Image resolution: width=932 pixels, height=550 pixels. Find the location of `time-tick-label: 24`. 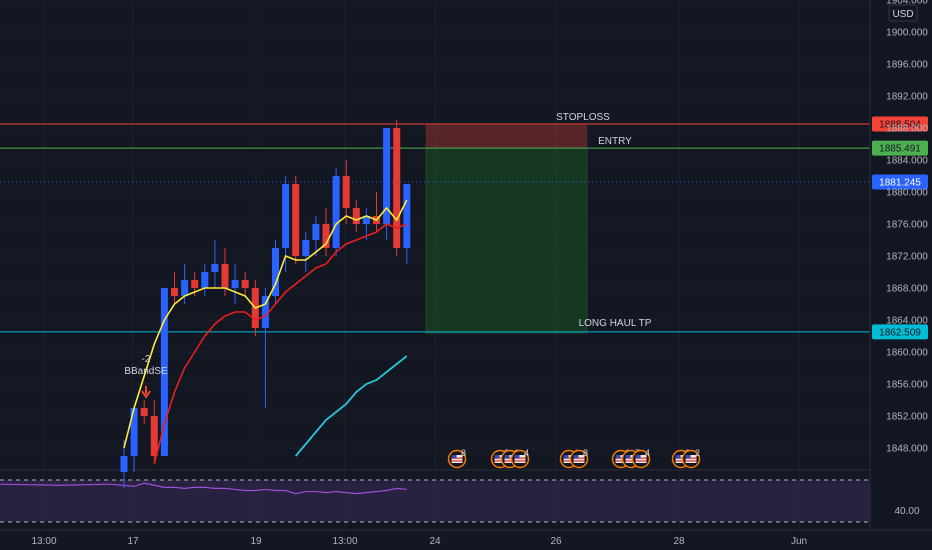

time-tick-label: 24 is located at coordinates (435, 541).